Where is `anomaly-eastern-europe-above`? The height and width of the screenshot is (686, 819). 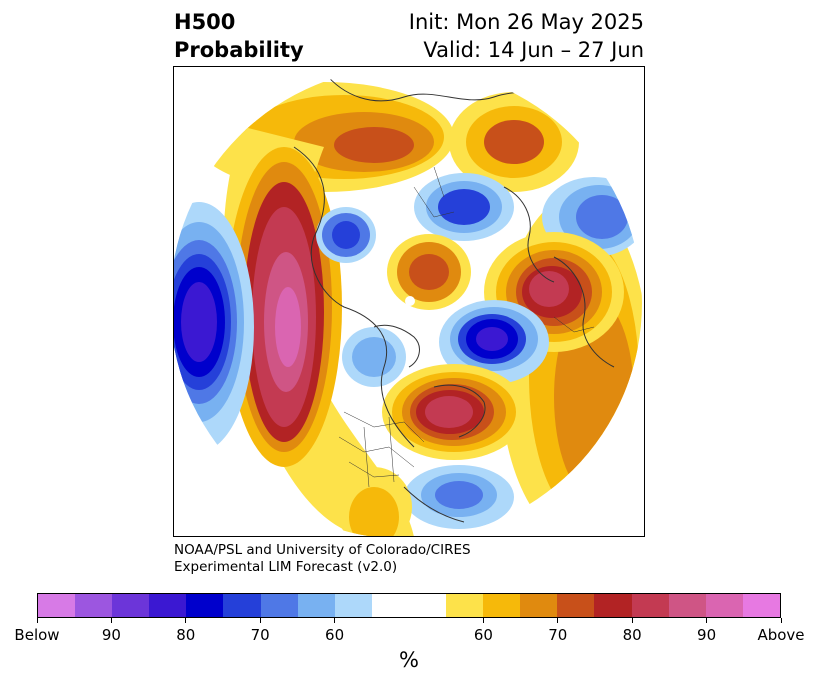
anomaly-eastern-europe-above is located at coordinates (454, 412).